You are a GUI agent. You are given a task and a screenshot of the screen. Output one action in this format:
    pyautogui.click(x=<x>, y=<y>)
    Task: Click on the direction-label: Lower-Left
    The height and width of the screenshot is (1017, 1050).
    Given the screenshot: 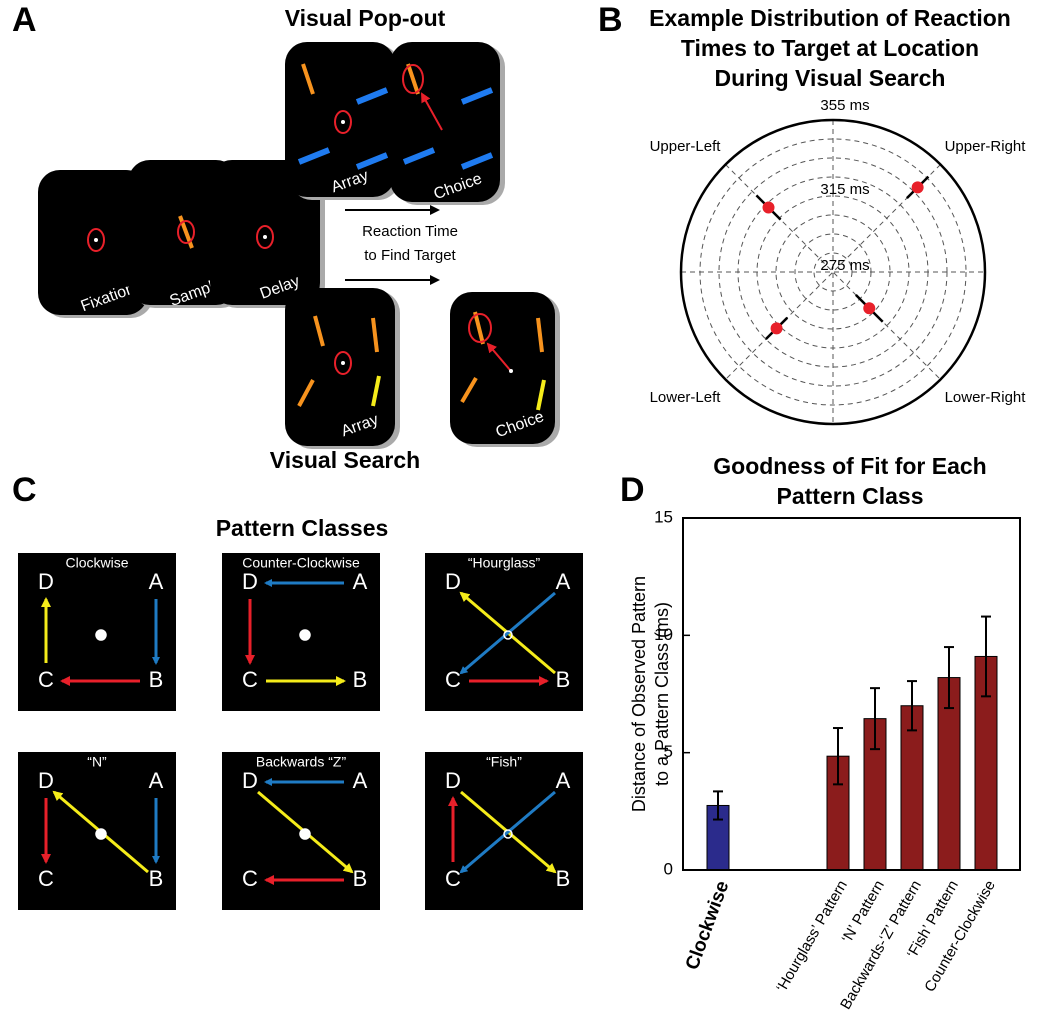 What is the action you would take?
    pyautogui.click(x=686, y=397)
    